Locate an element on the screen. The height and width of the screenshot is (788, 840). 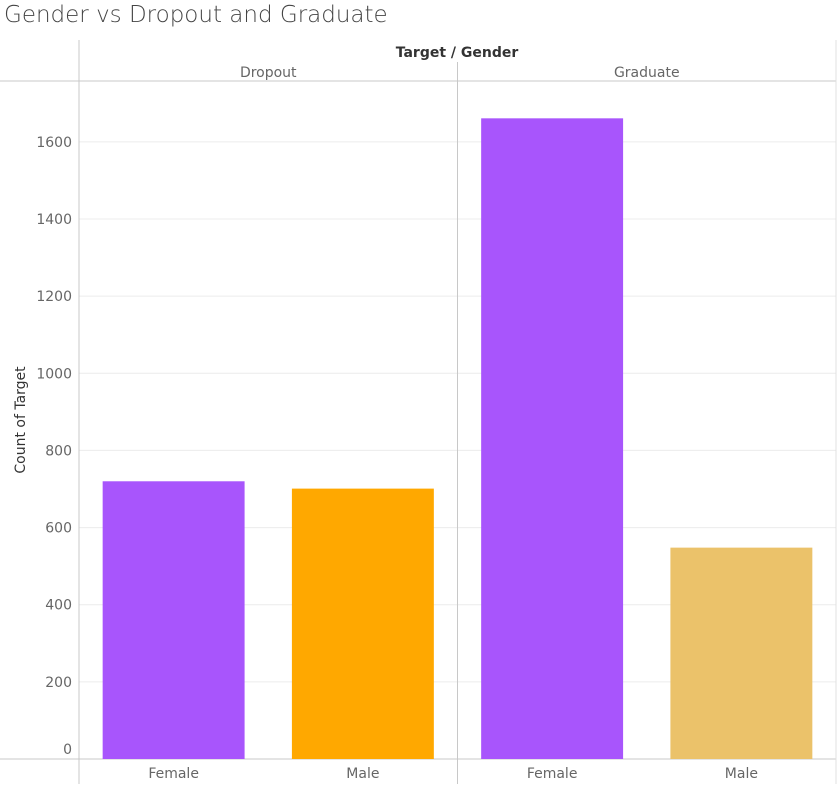
y-tick-label: 1400 is located at coordinates (54, 220).